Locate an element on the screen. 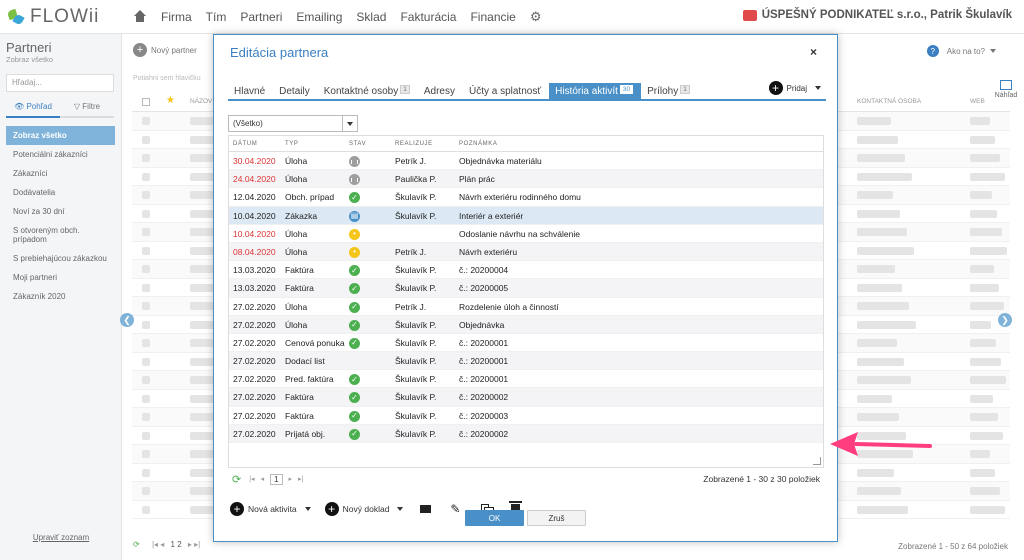 This screenshot has height=560, width=1024. edit-list-link: Upraviť zoznam is located at coordinates (61, 537).